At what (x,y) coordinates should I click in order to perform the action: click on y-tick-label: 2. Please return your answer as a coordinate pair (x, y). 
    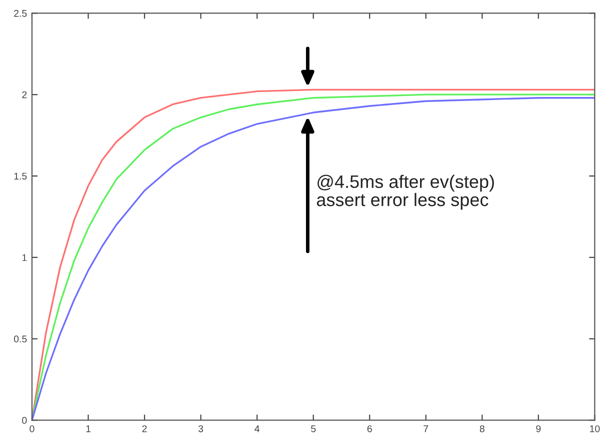
    Looking at the image, I should click on (24, 94).